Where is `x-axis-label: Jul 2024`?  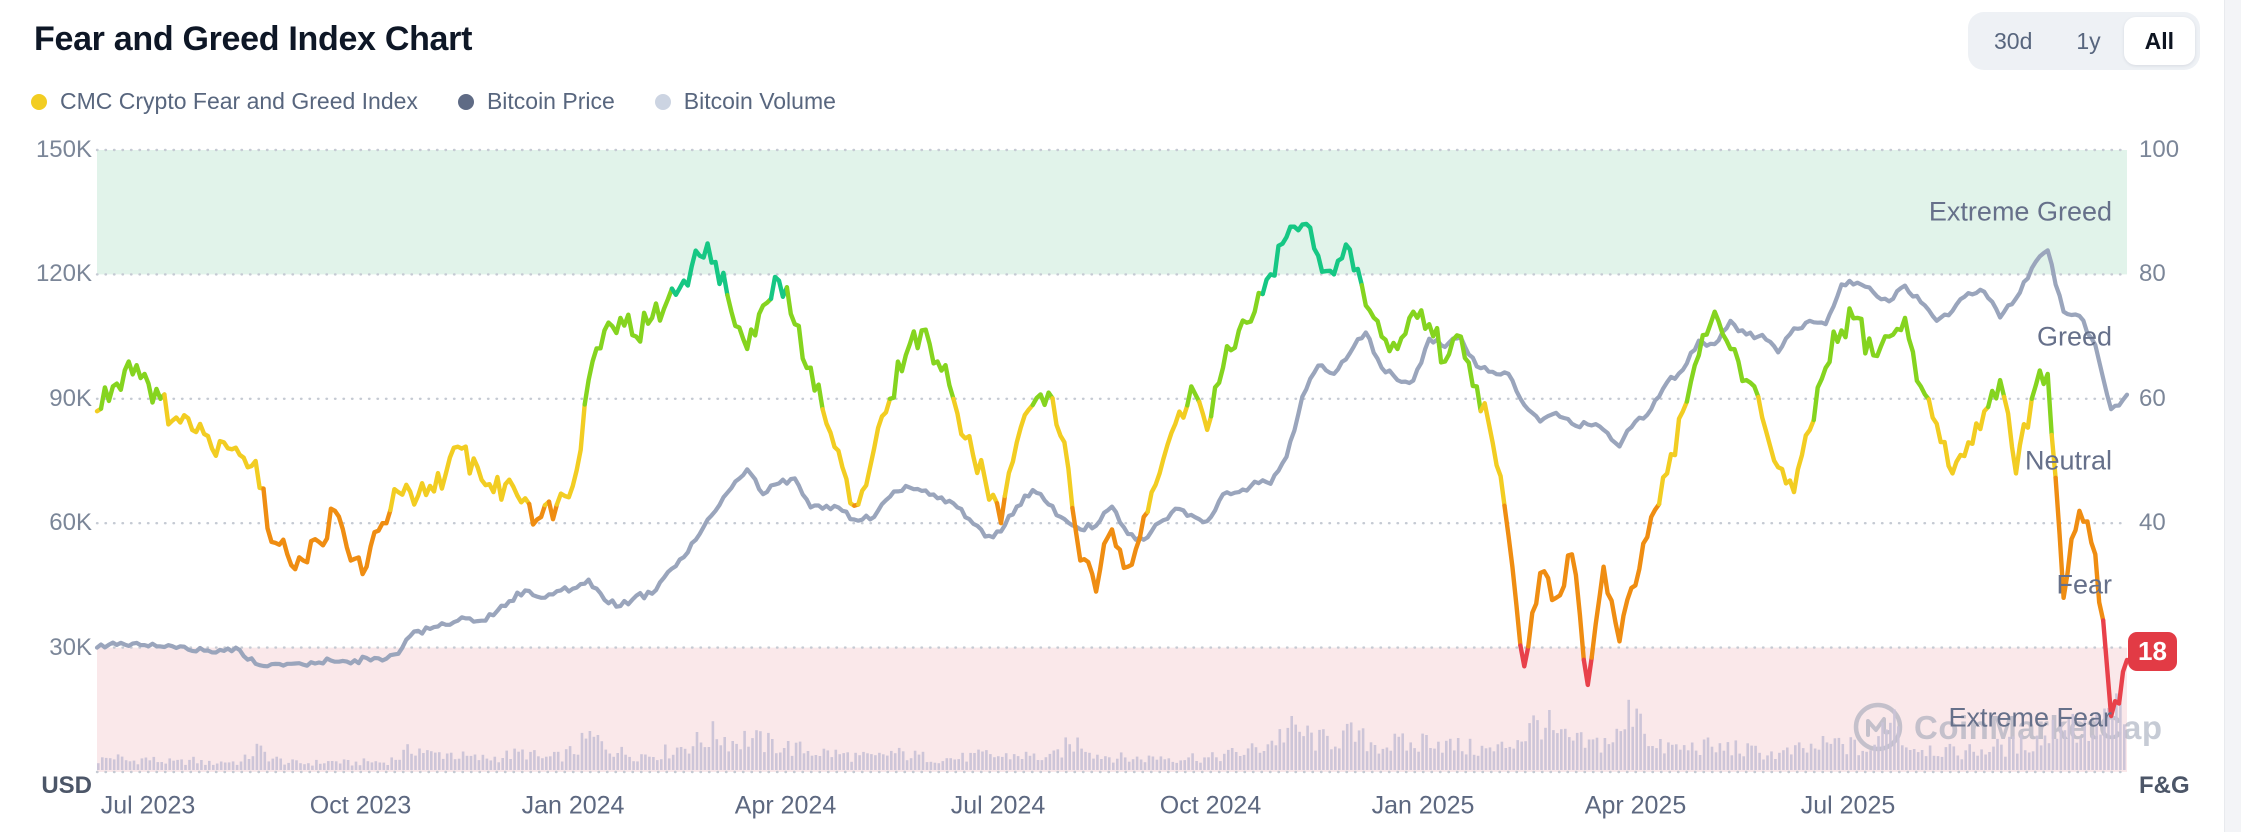
x-axis-label: Jul 2024 is located at coordinates (998, 805).